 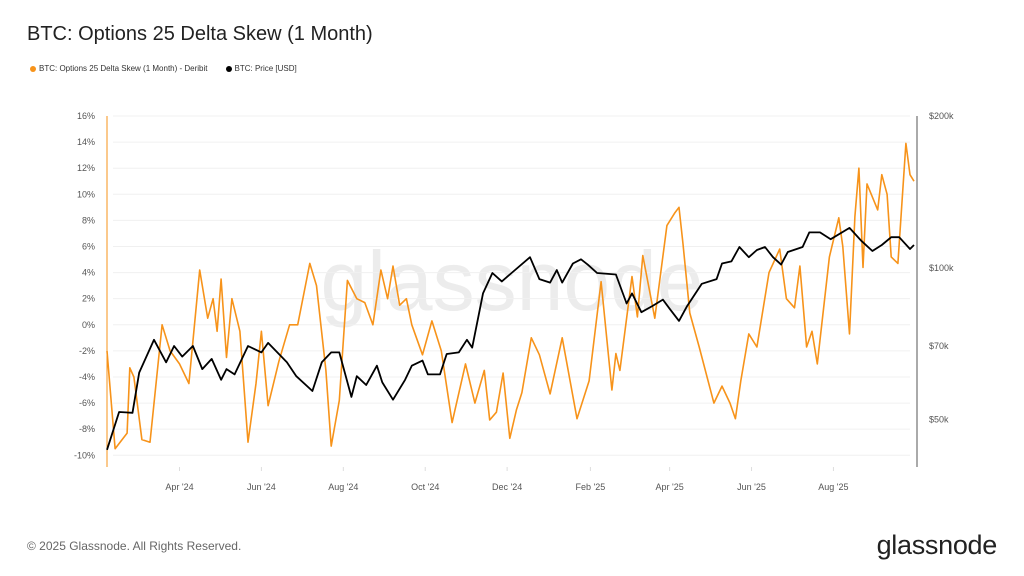 I want to click on watermark: glassnode, so click(x=512, y=281).